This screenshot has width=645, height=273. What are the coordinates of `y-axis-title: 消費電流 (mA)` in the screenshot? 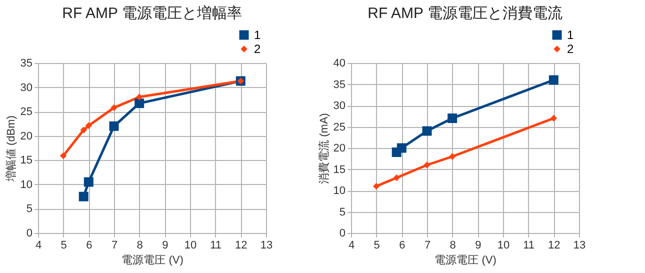 It's located at (323, 148).